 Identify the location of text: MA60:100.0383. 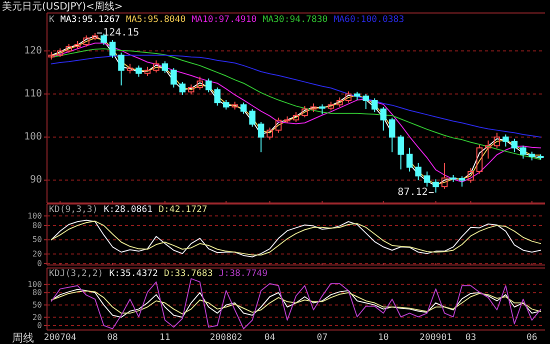
(369, 20).